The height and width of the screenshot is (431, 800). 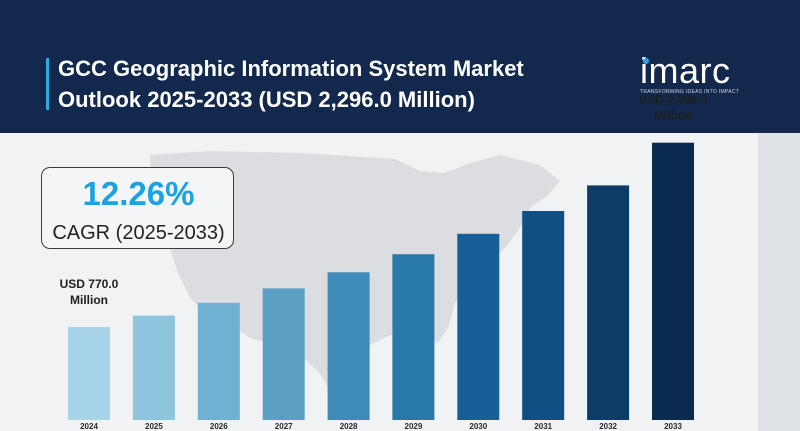 I want to click on x-tick-label: 2027, so click(x=284, y=426).